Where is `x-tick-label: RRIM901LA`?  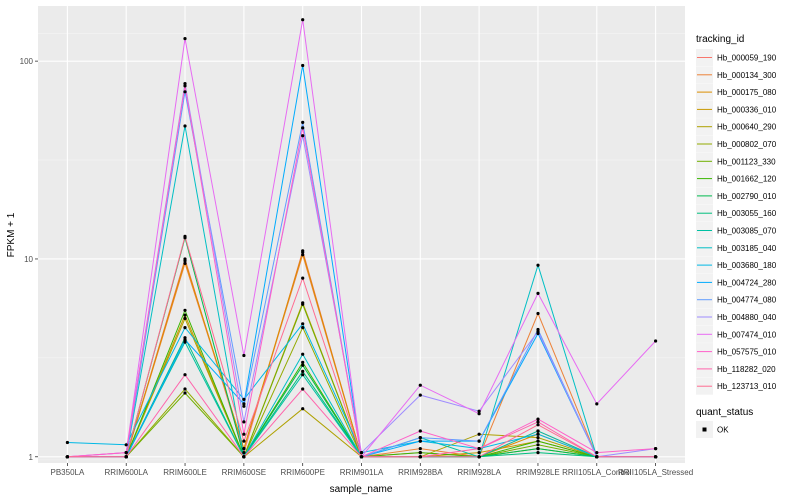 x-tick-label: RRIM901LA is located at coordinates (362, 472).